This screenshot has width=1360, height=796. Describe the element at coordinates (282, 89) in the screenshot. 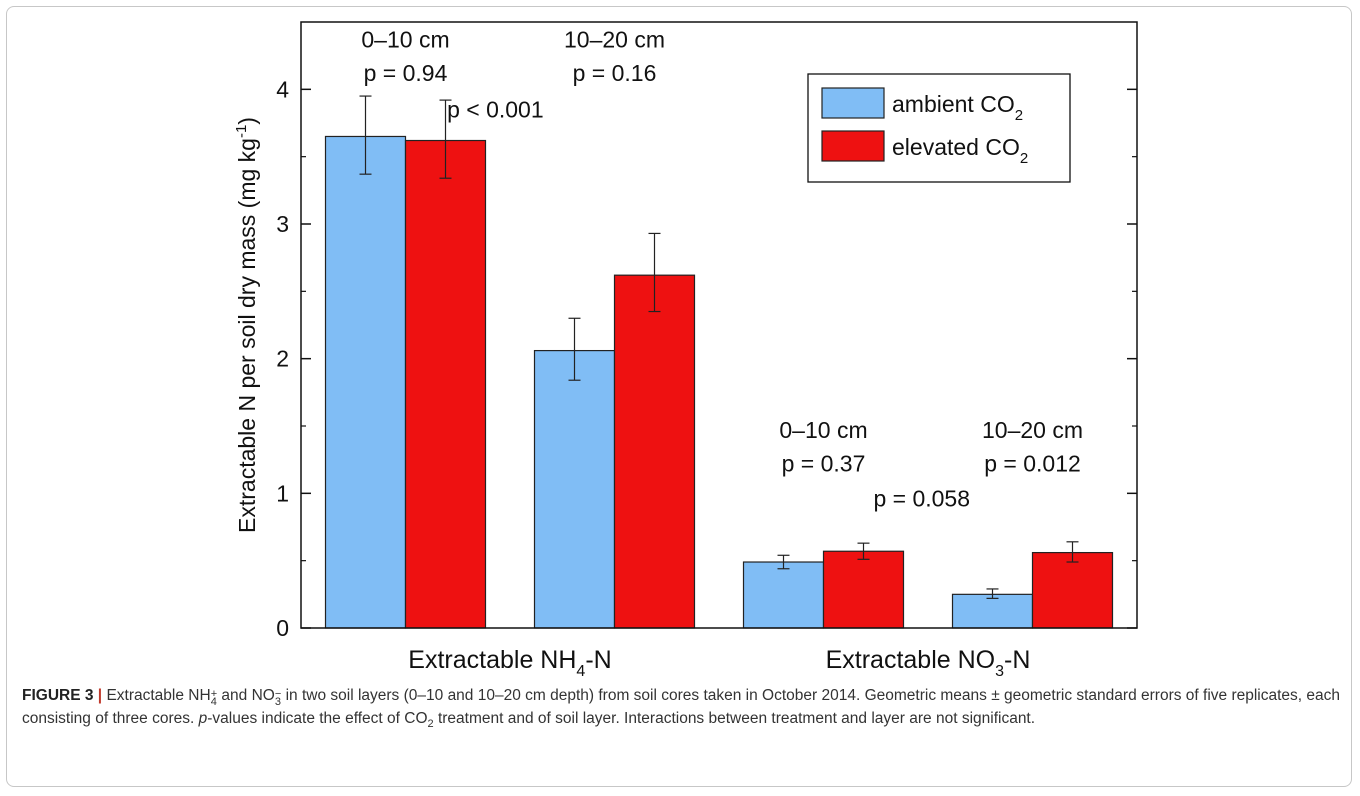

I see `y-tick-label: 4` at that location.